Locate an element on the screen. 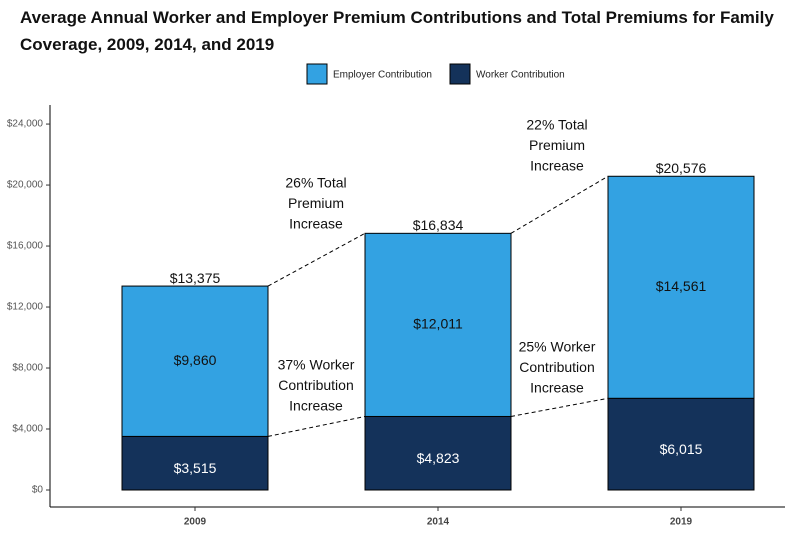 This screenshot has width=791, height=541. legend-label: Worker Contribution is located at coordinates (520, 75).